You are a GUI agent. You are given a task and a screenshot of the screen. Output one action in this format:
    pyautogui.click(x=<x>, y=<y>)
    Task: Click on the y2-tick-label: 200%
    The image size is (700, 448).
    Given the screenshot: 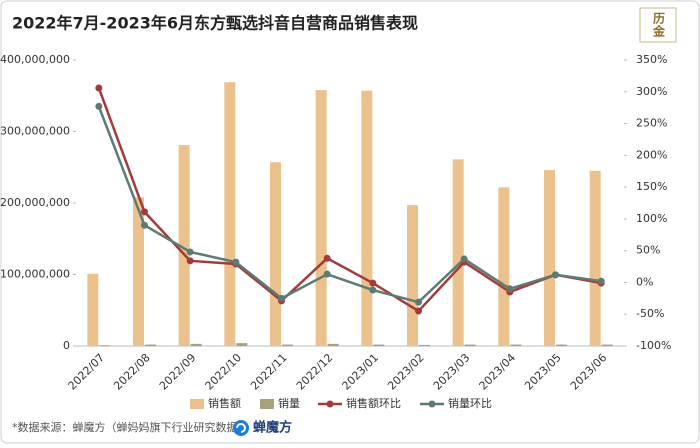 What is the action you would take?
    pyautogui.click(x=651, y=154)
    